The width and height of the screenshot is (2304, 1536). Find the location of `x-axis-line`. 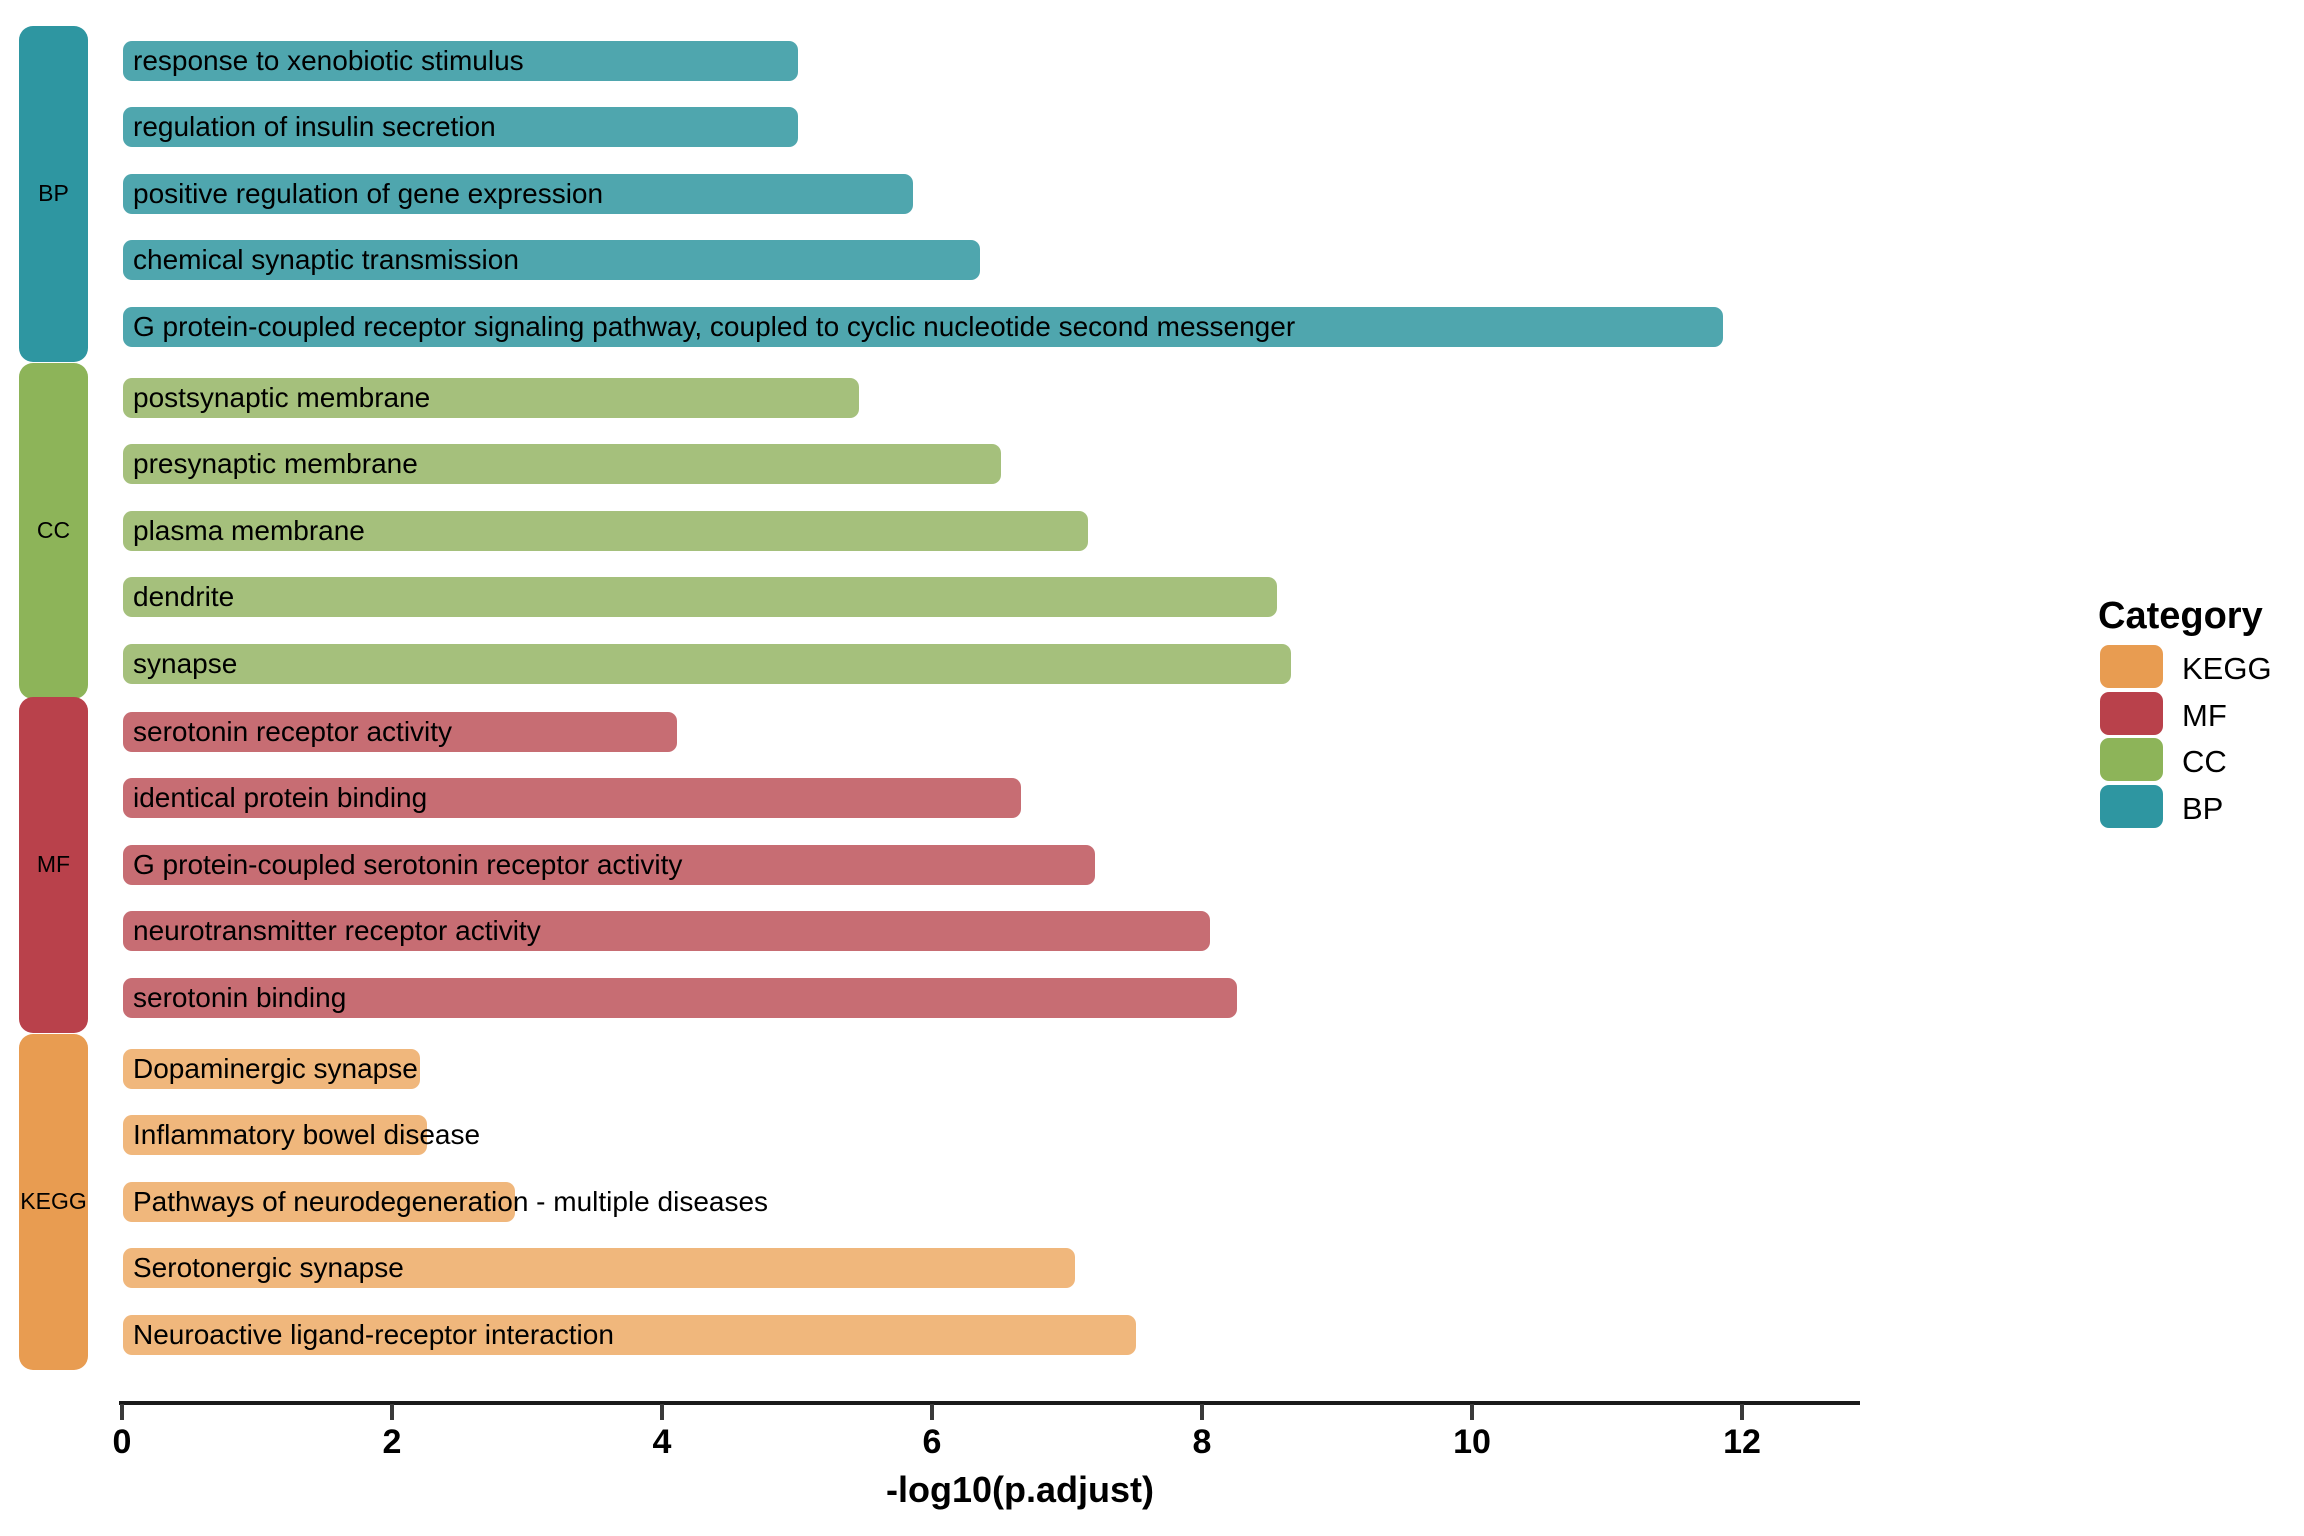

x-axis-line is located at coordinates (989, 1403).